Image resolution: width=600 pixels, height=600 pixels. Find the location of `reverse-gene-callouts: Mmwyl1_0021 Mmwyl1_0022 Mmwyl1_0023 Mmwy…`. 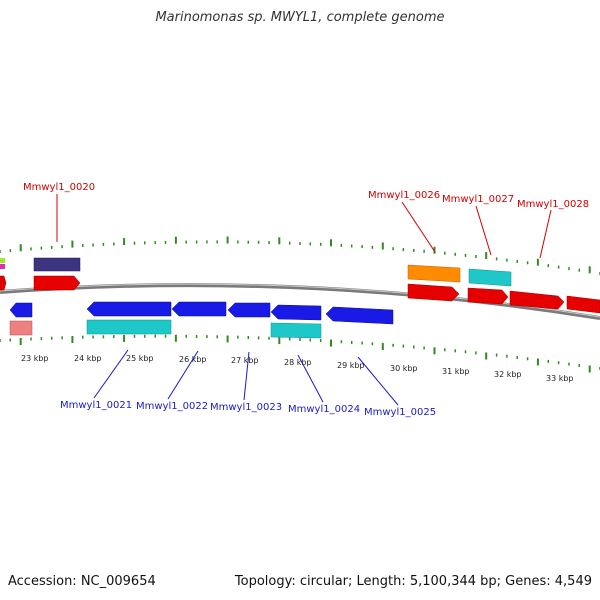

reverse-gene-callouts: Mmwyl1_0021 Mmwyl1_0022 Mmwyl1_0023 Mmwy… is located at coordinates (248, 383).